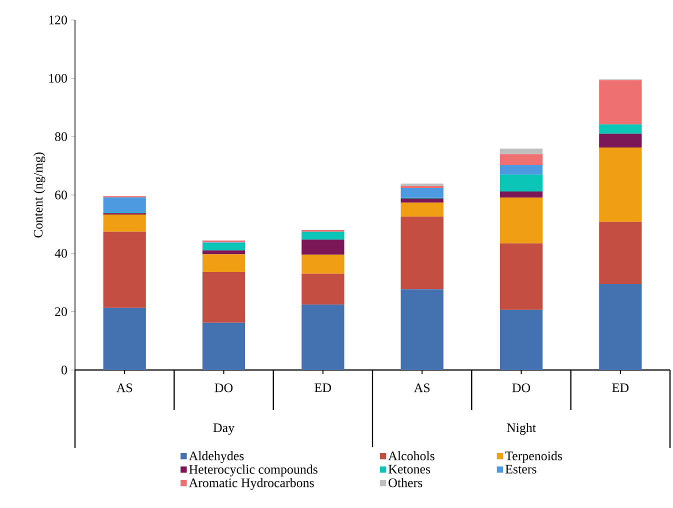 This screenshot has width=673, height=508. Describe the element at coordinates (61, 311) in the screenshot. I see `y-tick-label: 20` at that location.